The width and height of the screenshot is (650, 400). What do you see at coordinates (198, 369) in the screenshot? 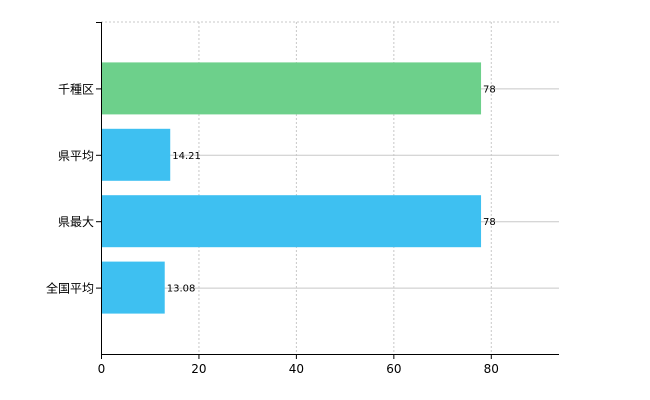
I see `x-tick-label: 20` at bounding box center [198, 369].